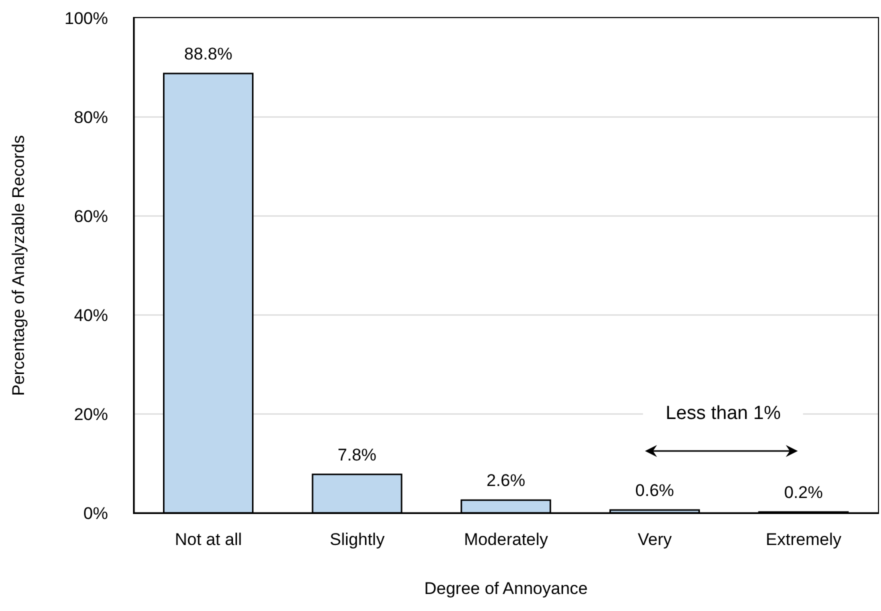 The image size is (881, 611). Describe the element at coordinates (91, 414) in the screenshot. I see `y-tick-label: 20%` at that location.